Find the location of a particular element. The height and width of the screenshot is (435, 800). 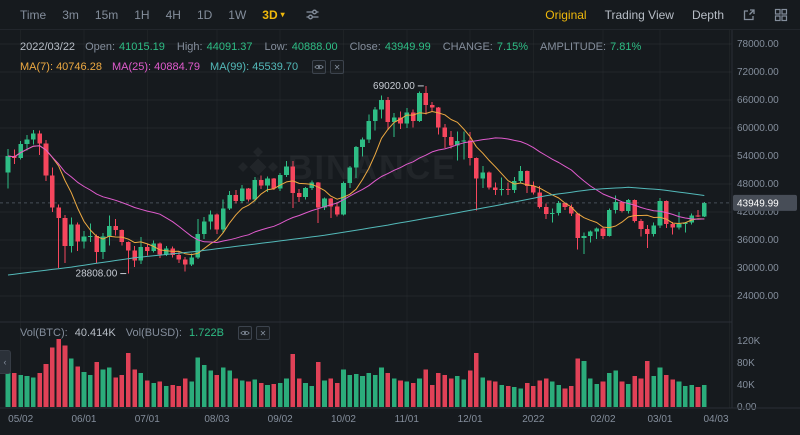

low-value: 40888.00 is located at coordinates (314, 47).